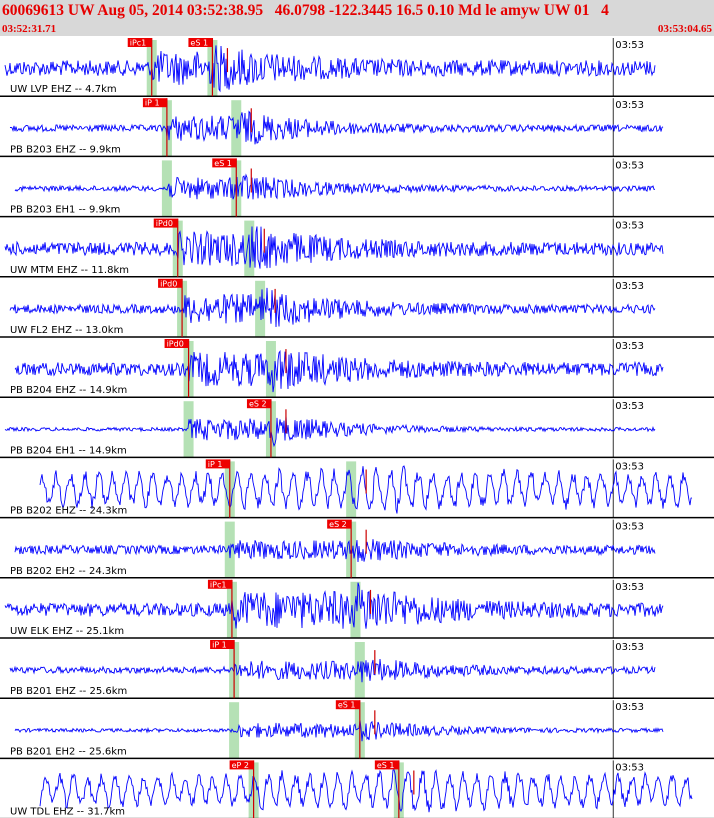  I want to click on trace-row-8: 03:53 eS 2 PB B202 EH2 -- 24.3km, so click(357, 549).